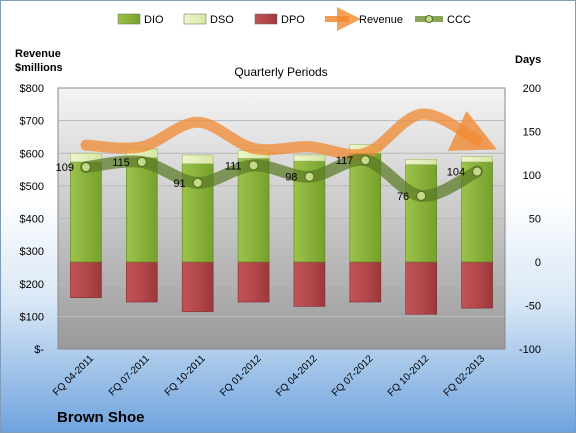  I want to click on left-tick-label: $200, so click(32, 285).